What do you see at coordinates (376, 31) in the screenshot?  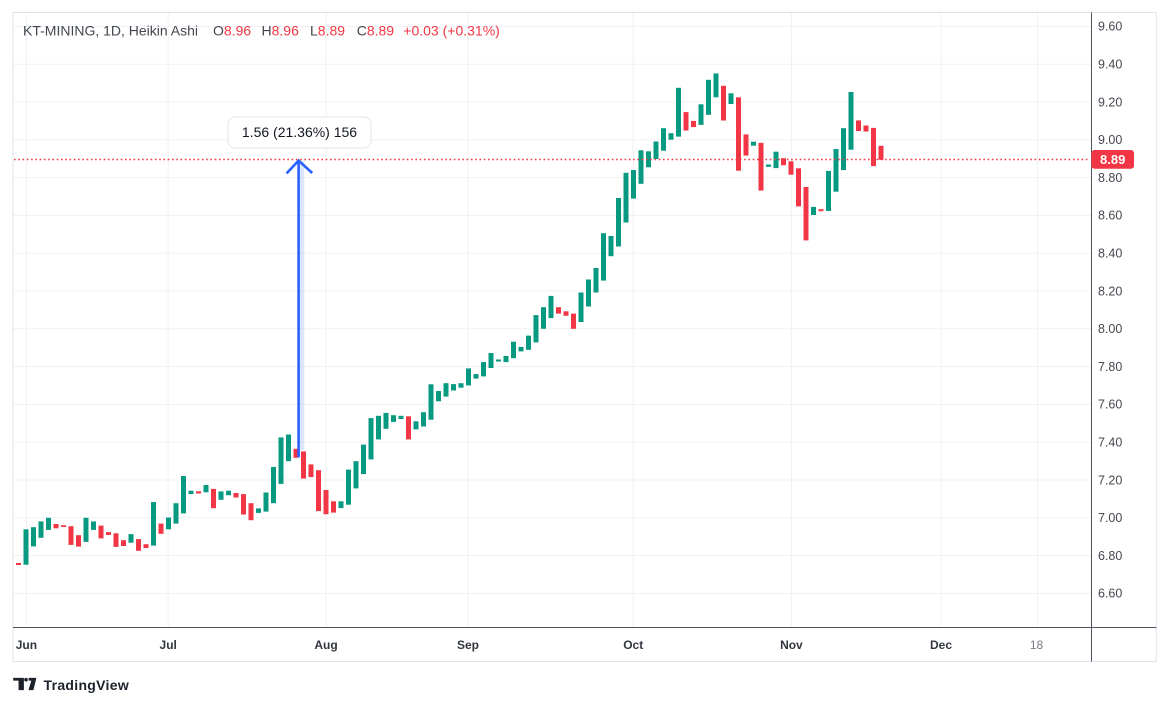 I see `svg-text: C8.89` at bounding box center [376, 31].